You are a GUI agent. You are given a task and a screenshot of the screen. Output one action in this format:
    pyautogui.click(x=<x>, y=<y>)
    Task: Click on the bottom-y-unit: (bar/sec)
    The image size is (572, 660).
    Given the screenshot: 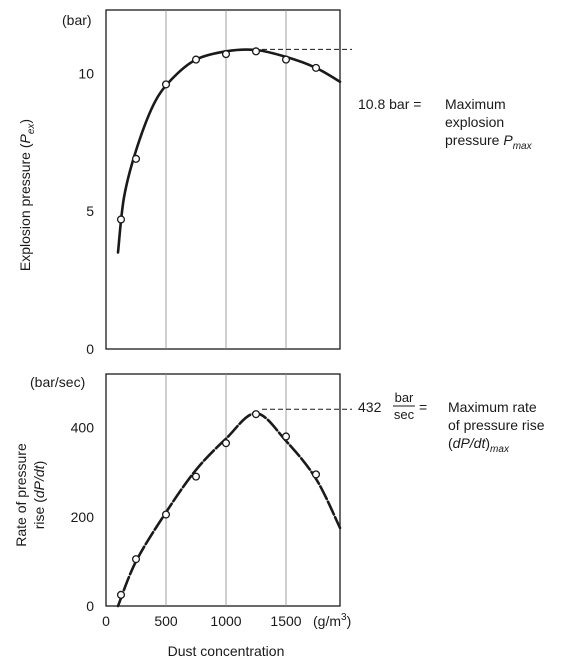 What is the action you would take?
    pyautogui.click(x=57, y=382)
    